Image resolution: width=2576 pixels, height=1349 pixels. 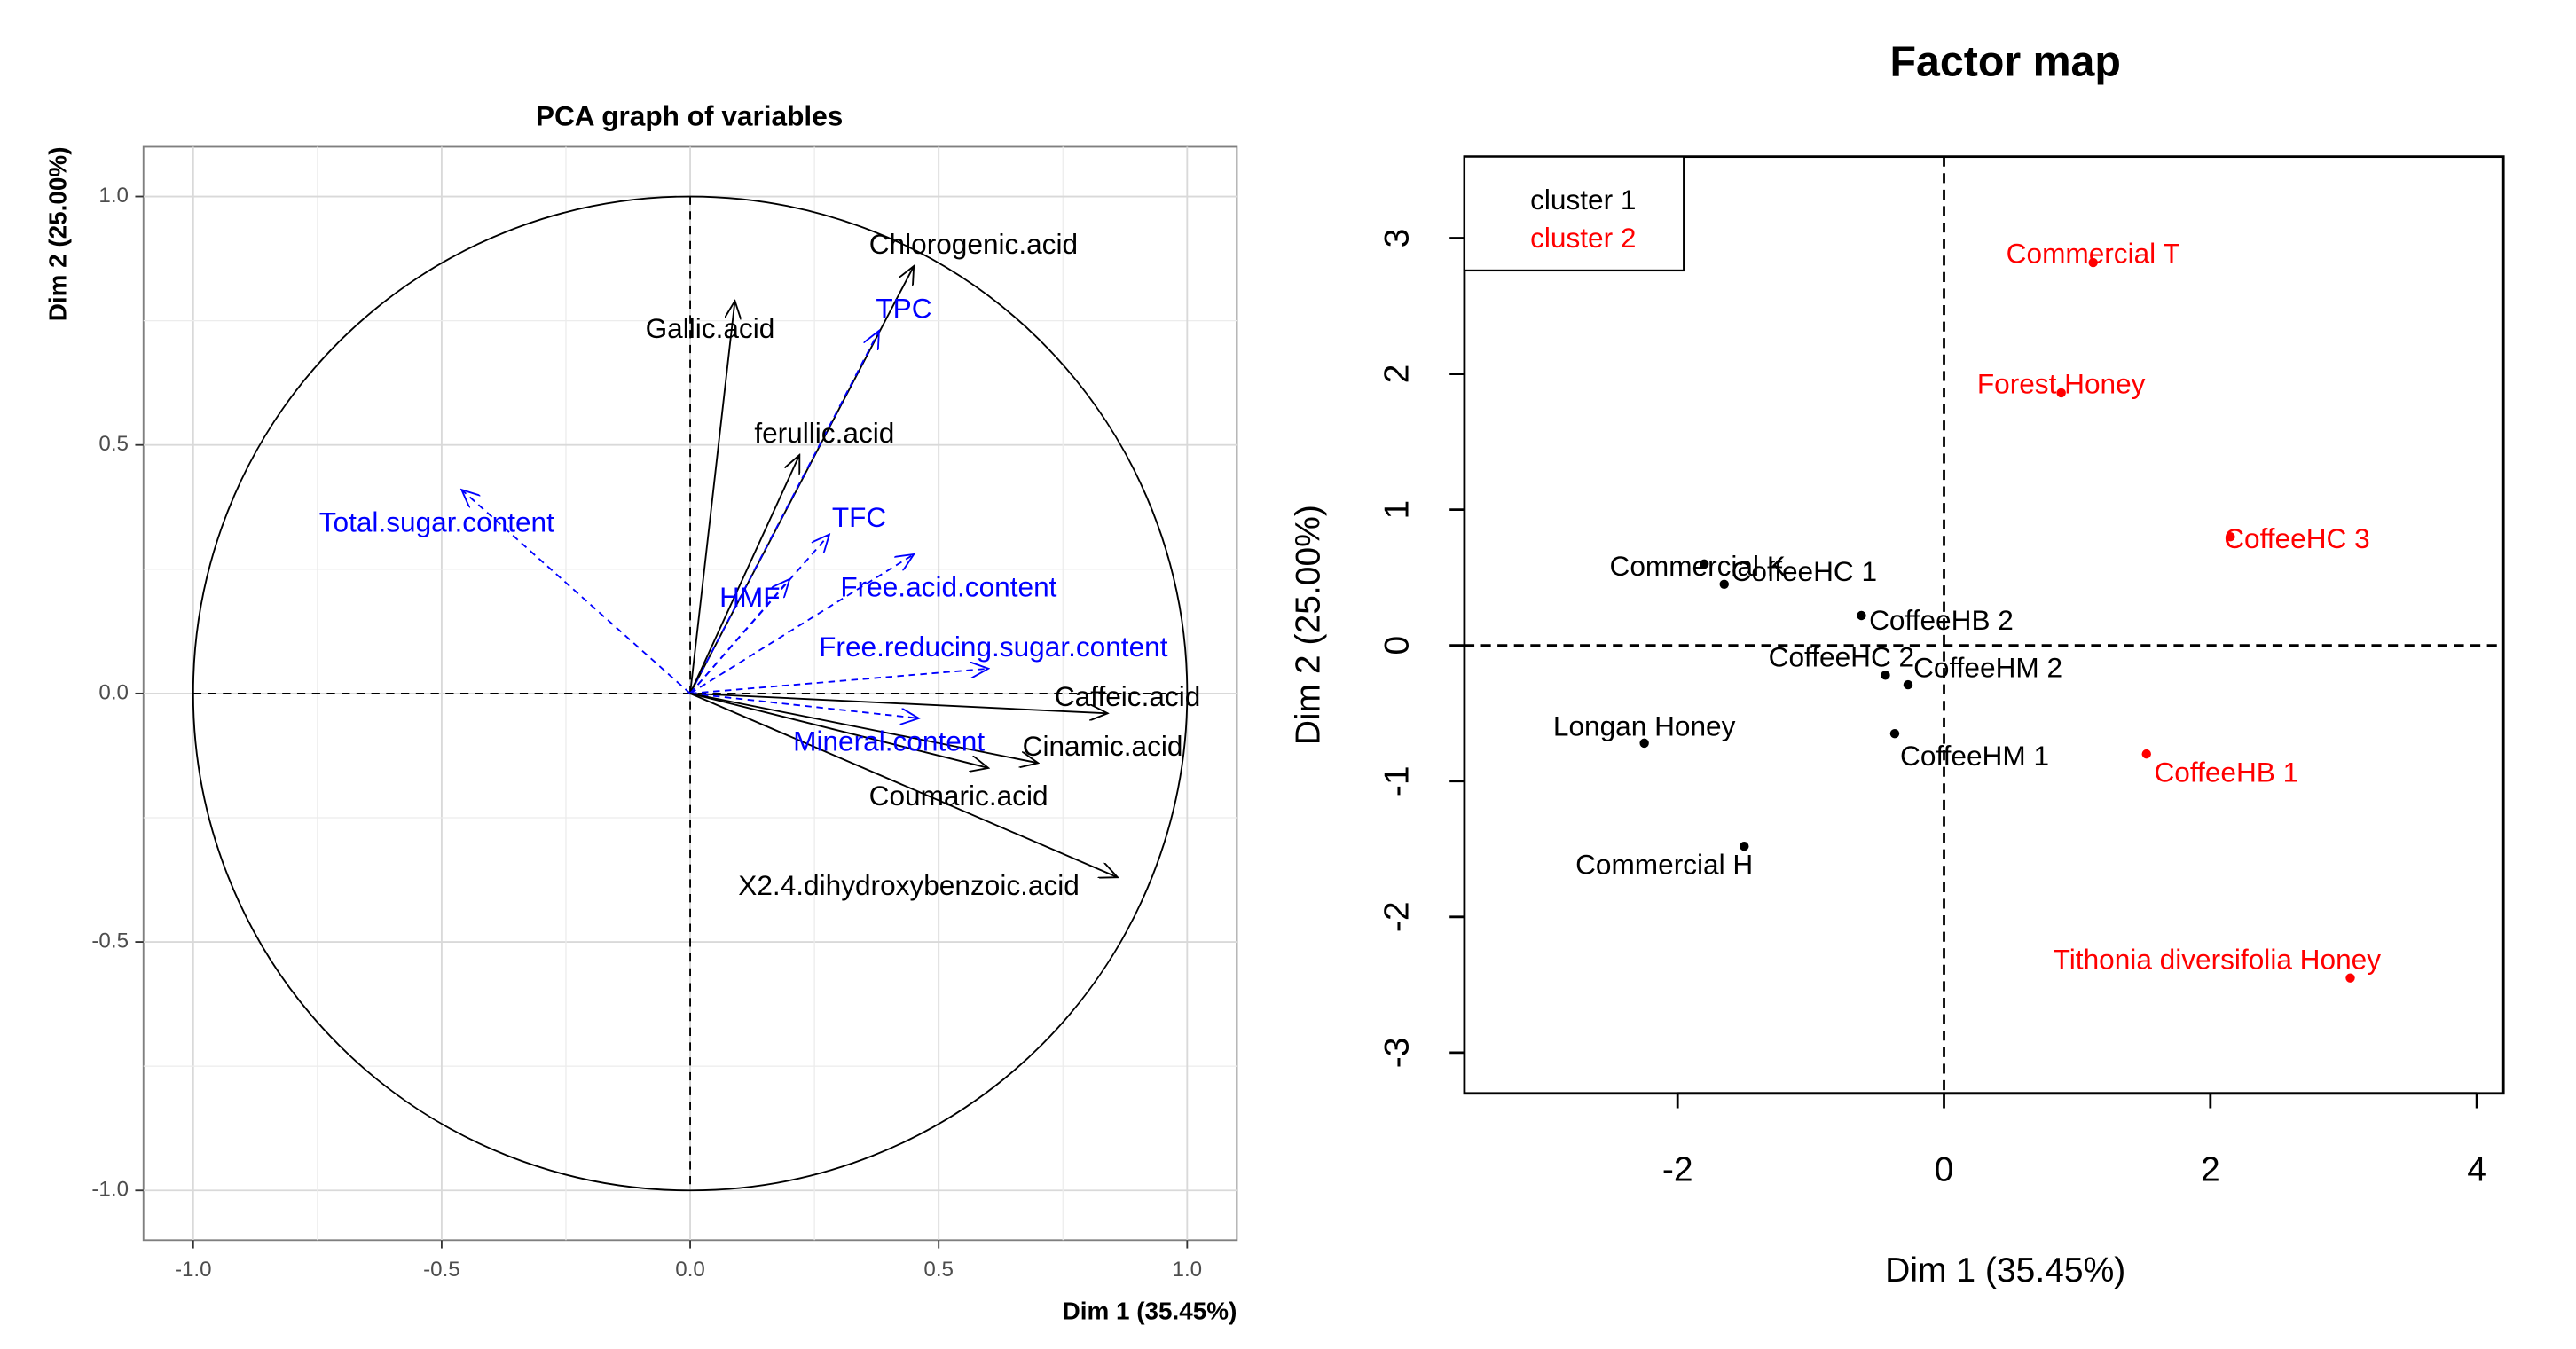 I want to click on factor-map-x-ticks: -2 0 2 4, so click(x=2074, y=1140).